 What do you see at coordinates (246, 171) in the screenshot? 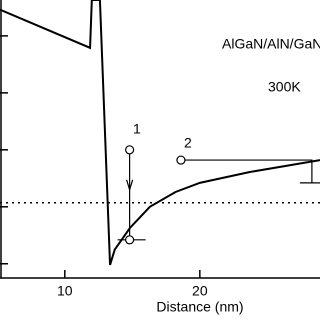
I see `marker-line` at bounding box center [246, 171].